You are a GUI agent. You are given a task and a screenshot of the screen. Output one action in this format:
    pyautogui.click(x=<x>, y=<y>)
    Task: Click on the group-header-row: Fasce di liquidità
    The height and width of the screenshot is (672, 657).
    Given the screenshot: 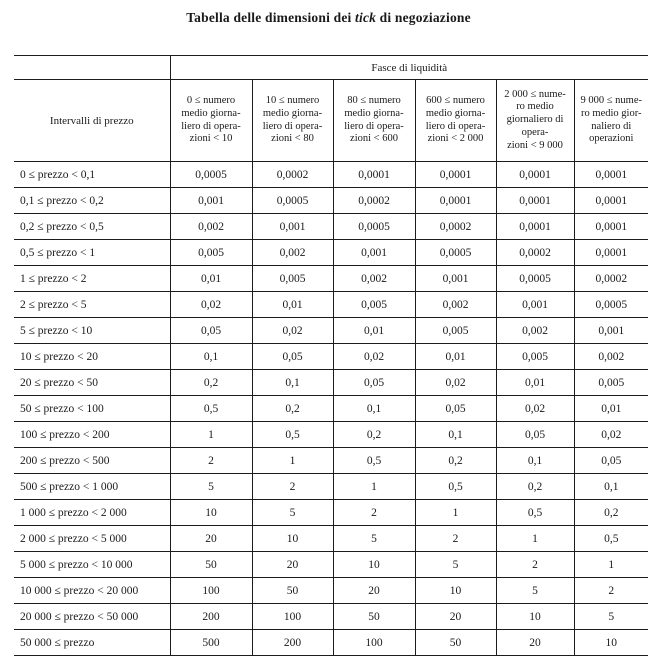 What is the action you would take?
    pyautogui.click(x=331, y=67)
    